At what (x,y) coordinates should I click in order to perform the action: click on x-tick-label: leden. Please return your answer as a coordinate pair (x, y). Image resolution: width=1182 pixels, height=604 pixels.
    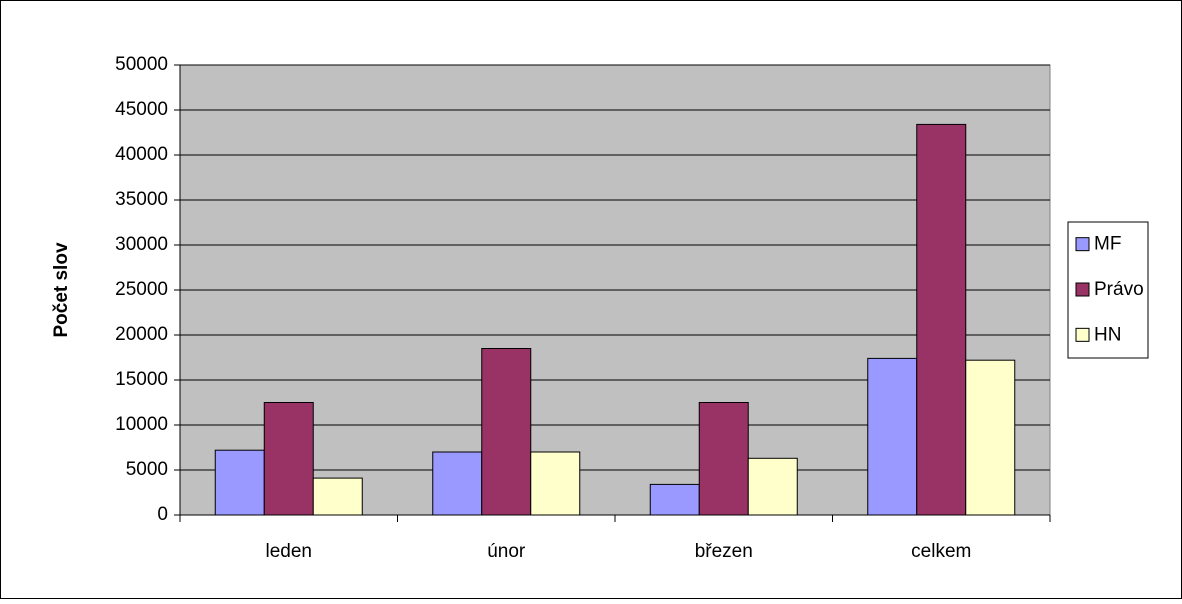
    Looking at the image, I should click on (289, 551).